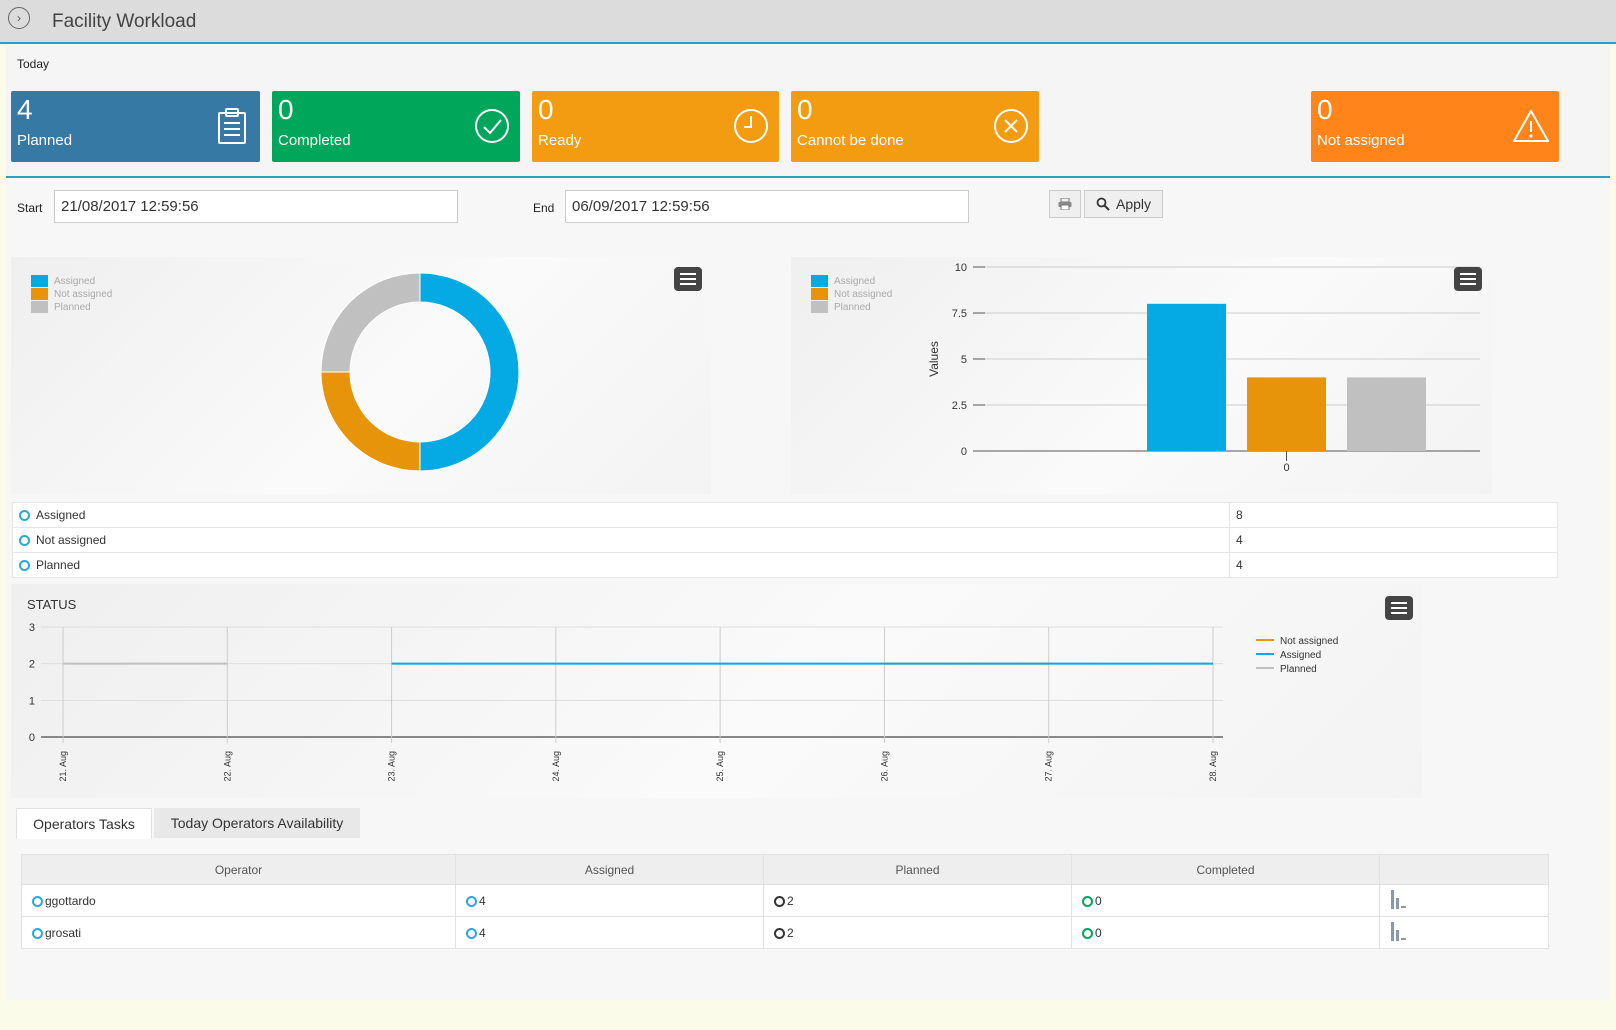  Describe the element at coordinates (124, 21) in the screenshot. I see `page-title: Facility Workload` at that location.